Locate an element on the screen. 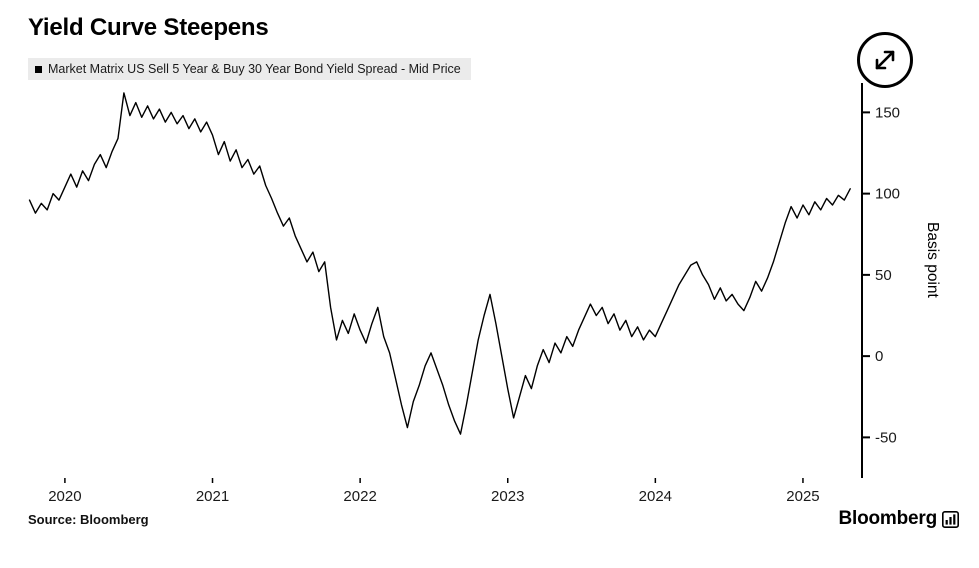  bloomberg-logo: Bloomberg is located at coordinates (899, 519).